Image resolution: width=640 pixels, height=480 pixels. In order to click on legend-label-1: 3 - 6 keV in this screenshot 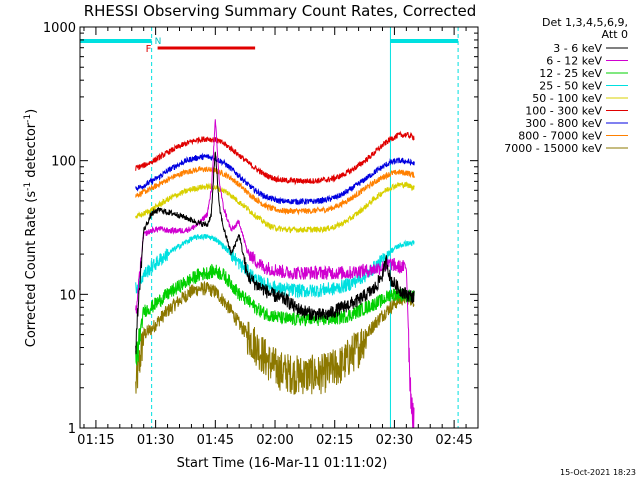, I will do `click(577, 48)`.